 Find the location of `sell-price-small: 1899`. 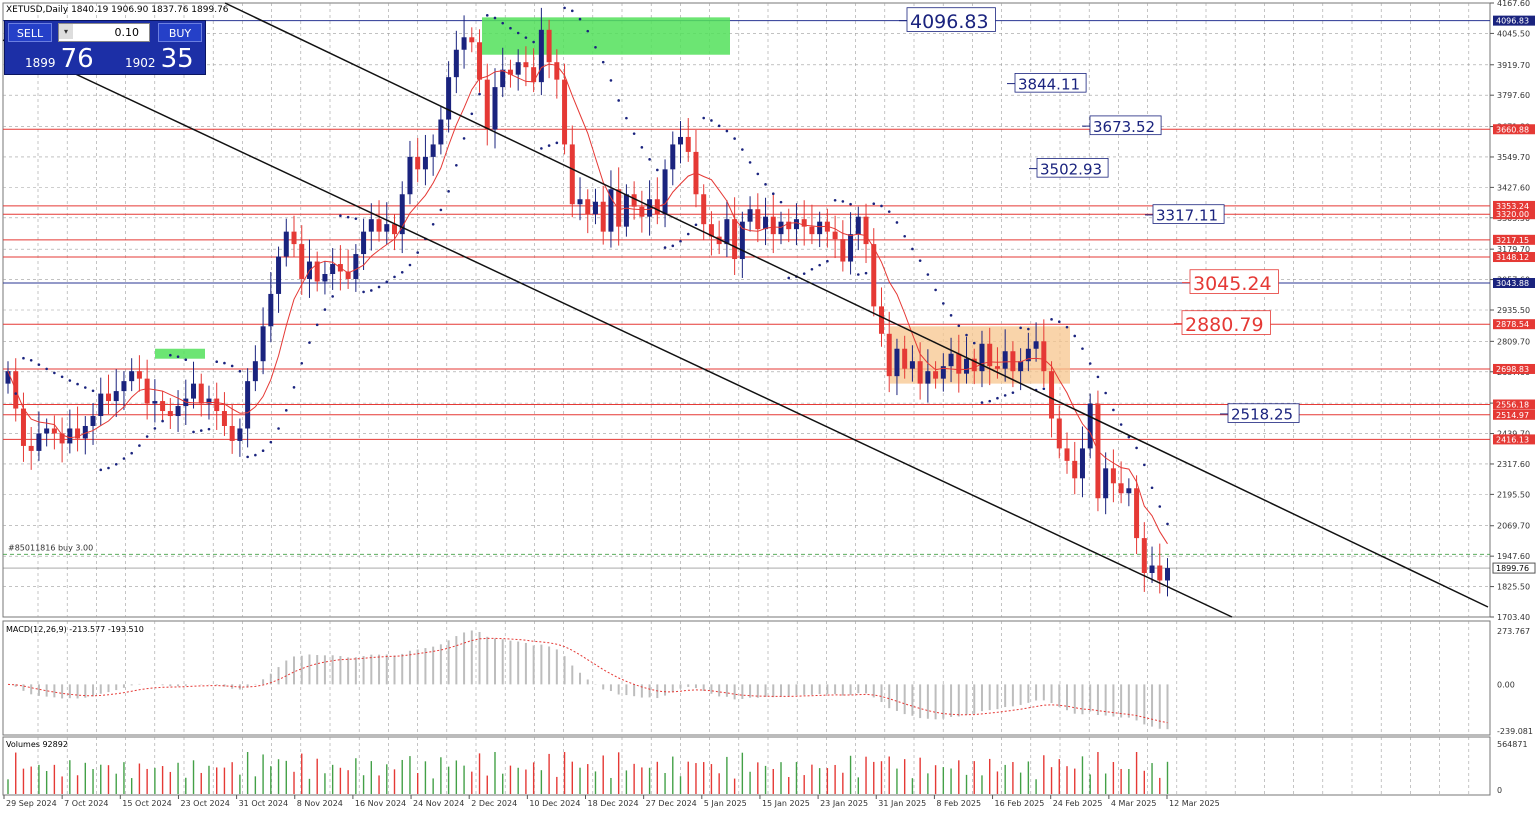

sell-price-small: 1899 is located at coordinates (40, 63).